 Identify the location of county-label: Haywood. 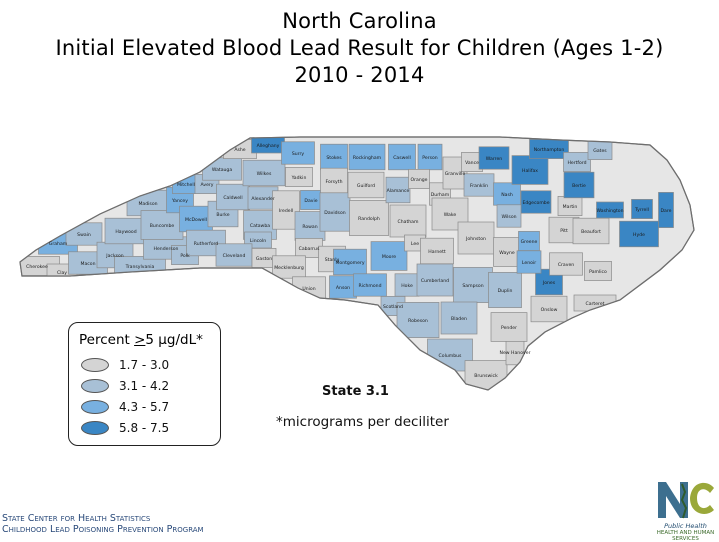
(125, 232).